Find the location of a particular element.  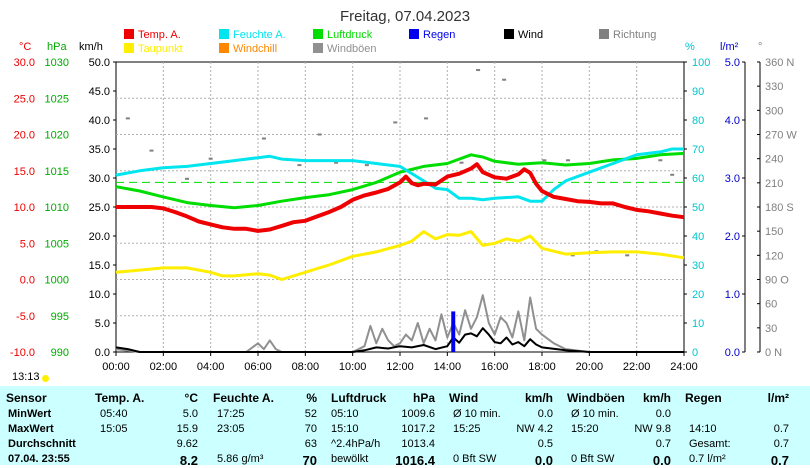

stats-humidity-time: 17:25 is located at coordinates (231, 414).